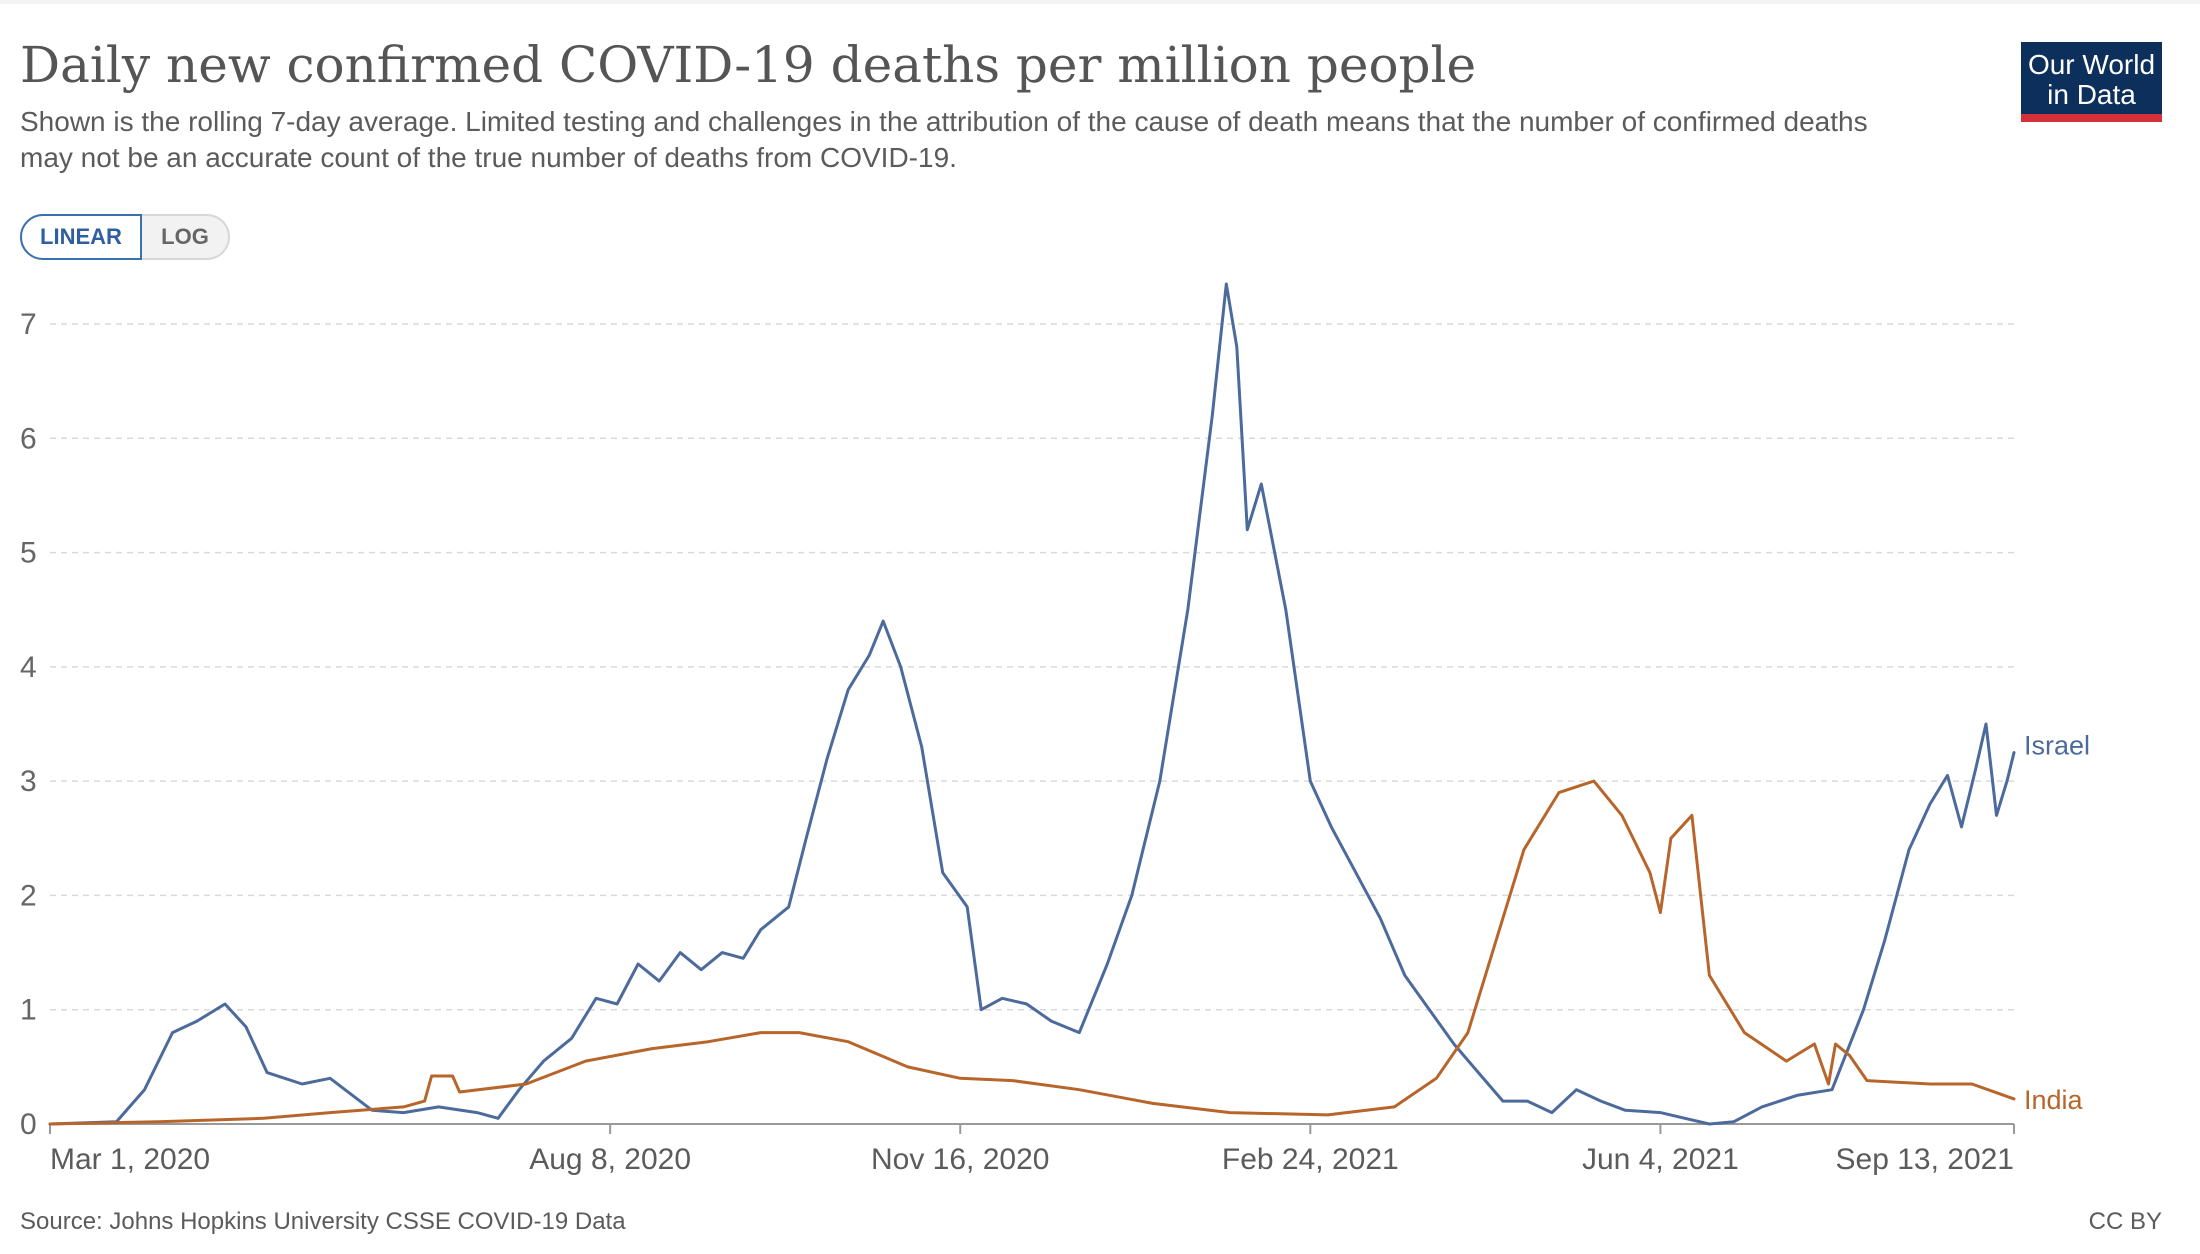  What do you see at coordinates (28, 324) in the screenshot?
I see `y-tick-label: 7` at bounding box center [28, 324].